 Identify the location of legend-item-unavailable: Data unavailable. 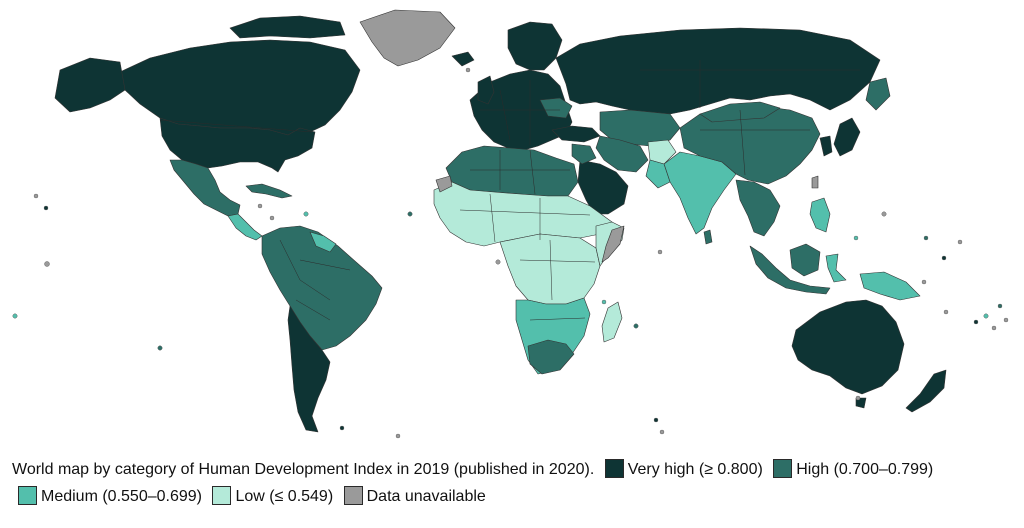
(412, 495).